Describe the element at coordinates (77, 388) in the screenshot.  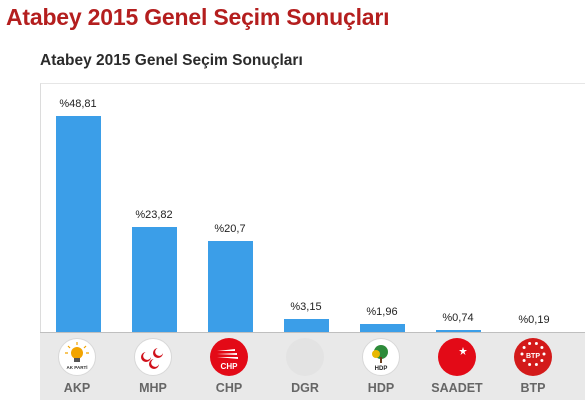
I see `tick-label-akp: AKP` at that location.